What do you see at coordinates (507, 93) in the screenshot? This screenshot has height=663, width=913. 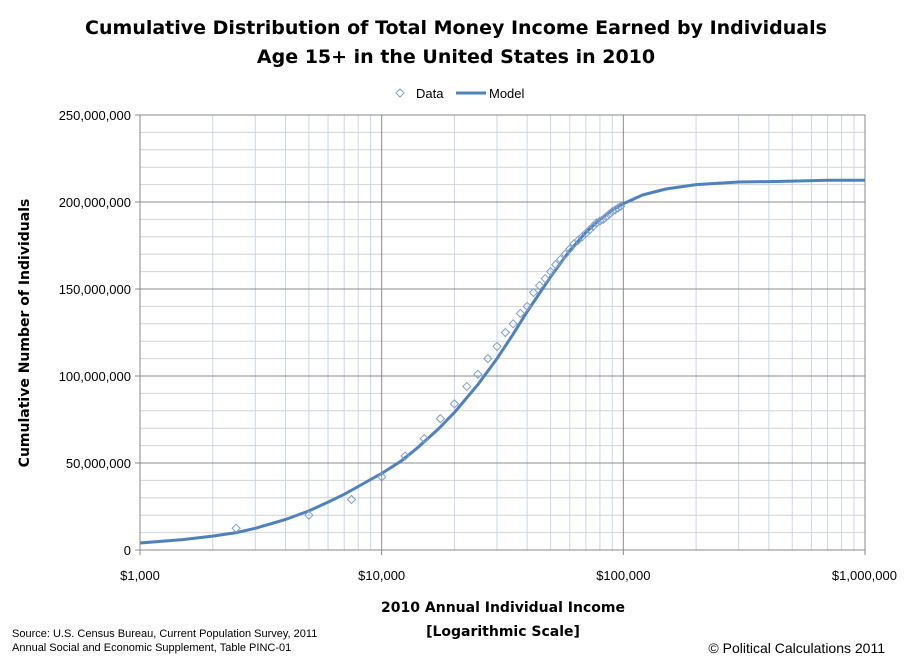 I see `legend-model-label: Model` at bounding box center [507, 93].